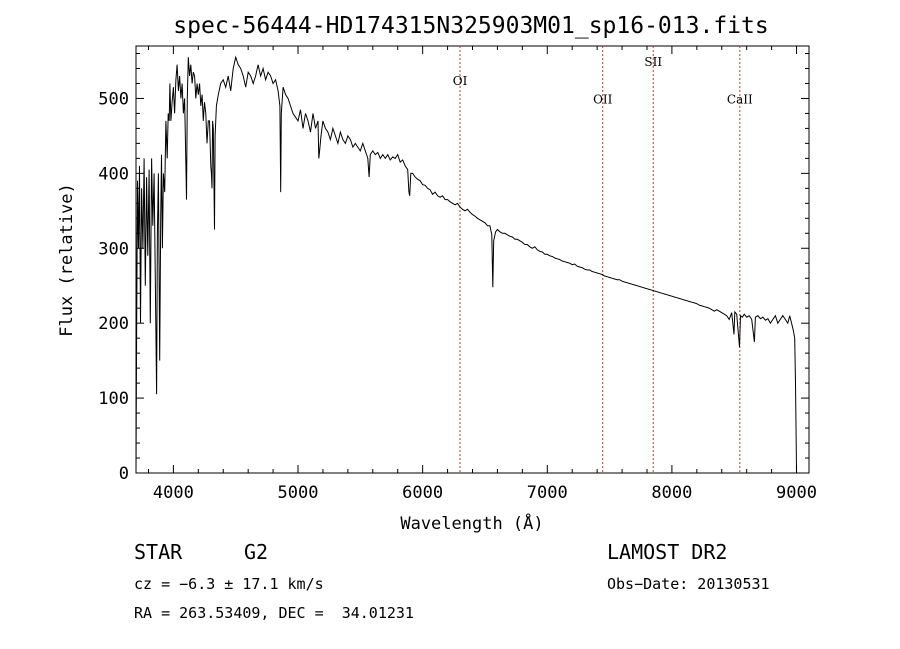  What do you see at coordinates (667, 552) in the screenshot?
I see `survey-name: LAMOST DR2` at bounding box center [667, 552].